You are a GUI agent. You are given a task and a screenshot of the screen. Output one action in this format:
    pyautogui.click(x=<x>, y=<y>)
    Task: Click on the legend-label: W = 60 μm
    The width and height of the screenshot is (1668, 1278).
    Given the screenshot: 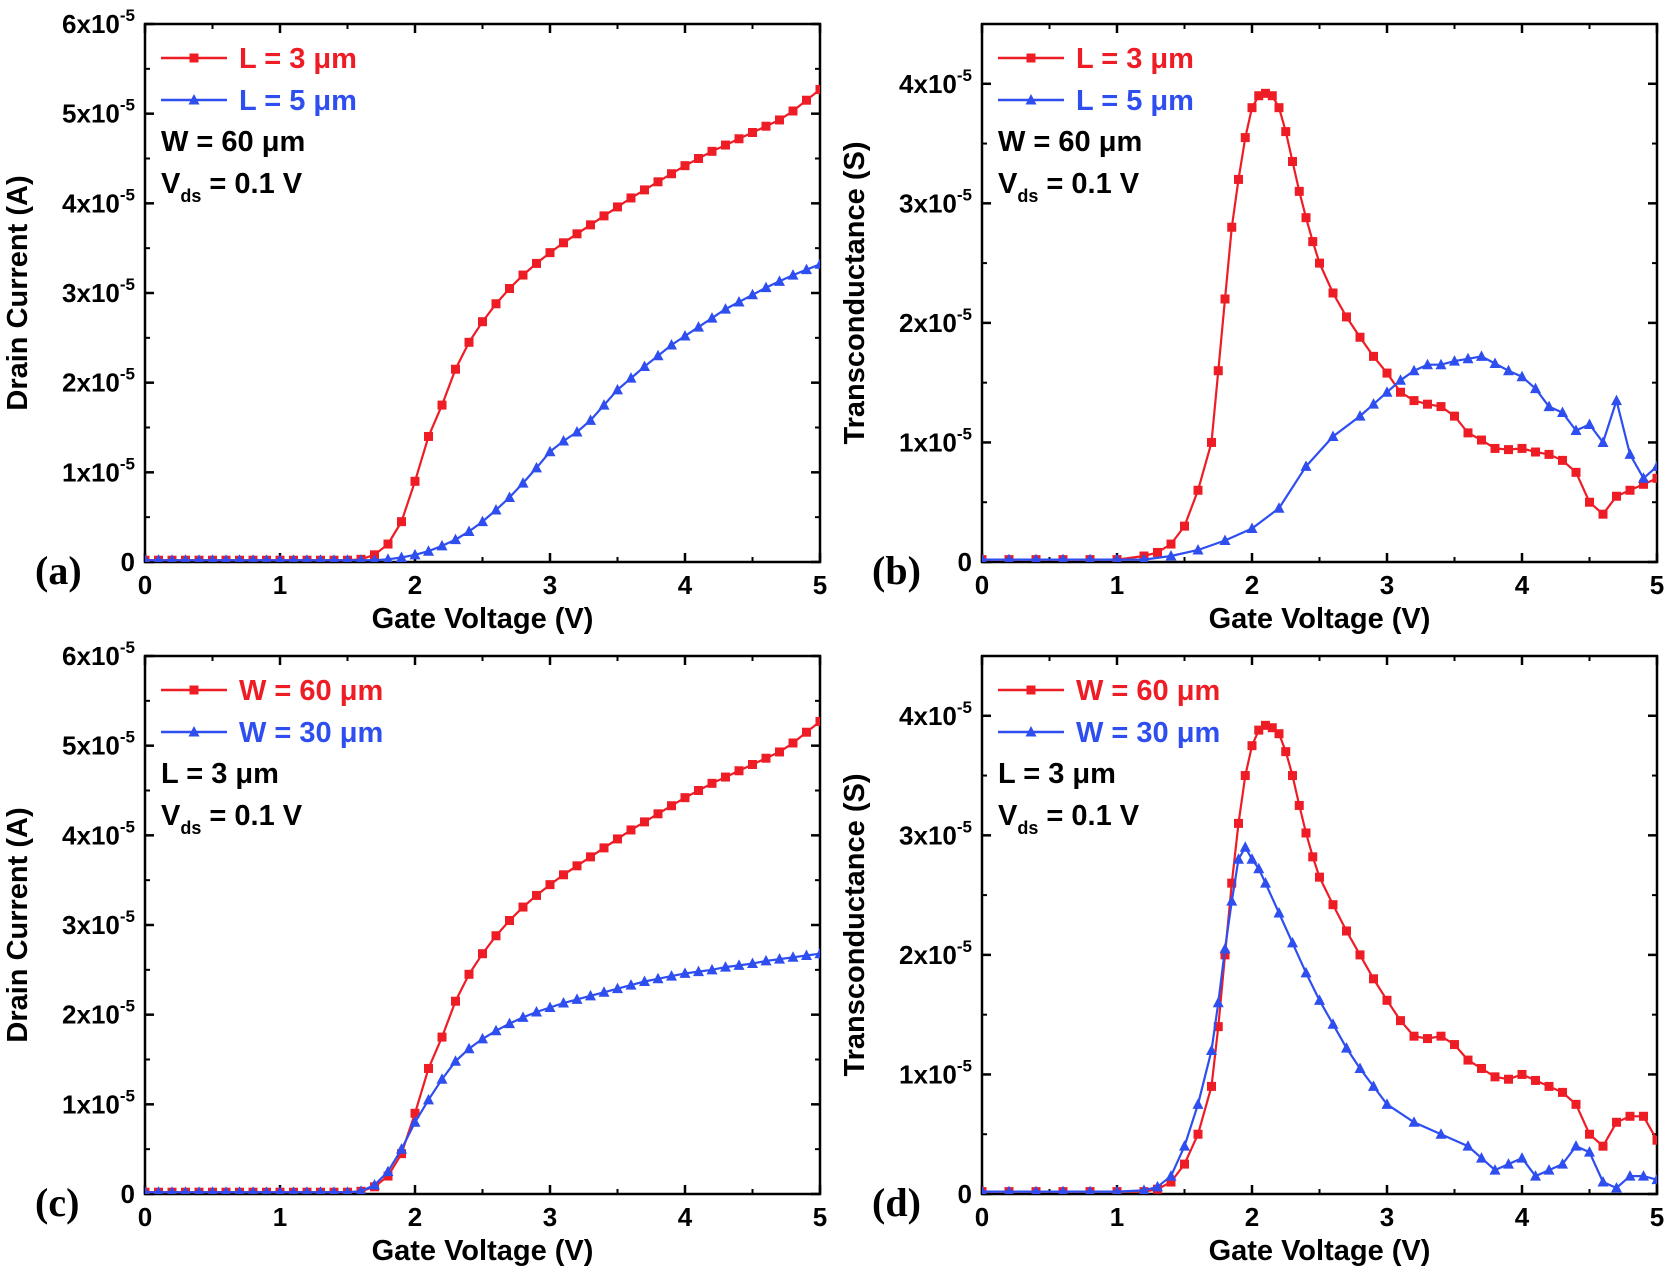 What is the action you would take?
    pyautogui.click(x=311, y=691)
    